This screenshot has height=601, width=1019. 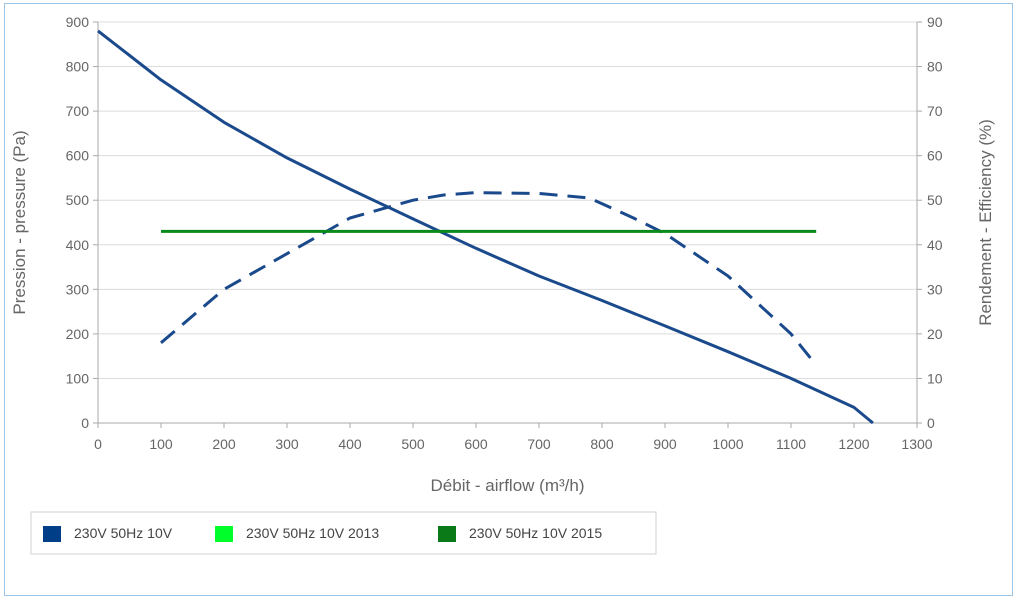 I want to click on y2-tick-label: 50, so click(x=935, y=200).